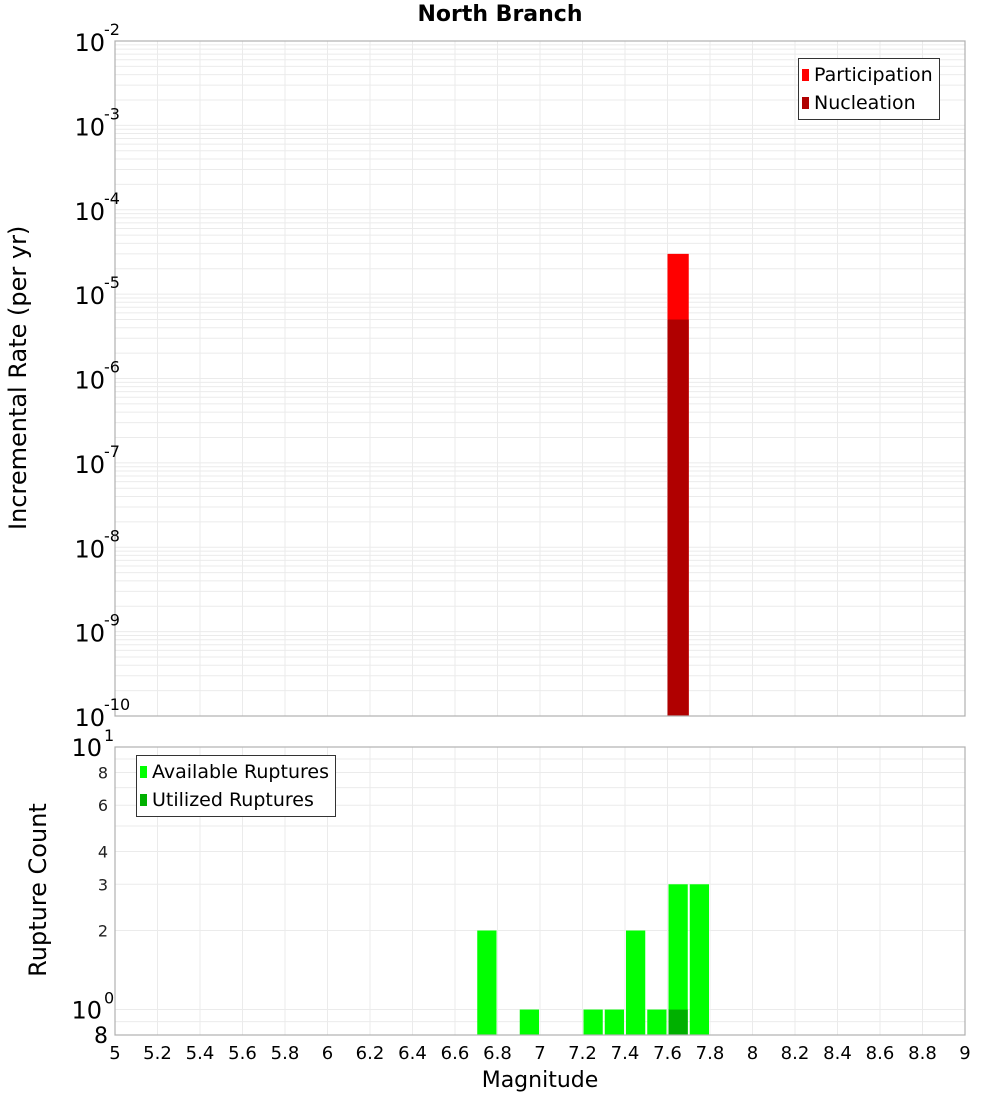 Image resolution: width=1000 pixels, height=1100 pixels. I want to click on top-legend: Participation Nucleation, so click(869, 89).